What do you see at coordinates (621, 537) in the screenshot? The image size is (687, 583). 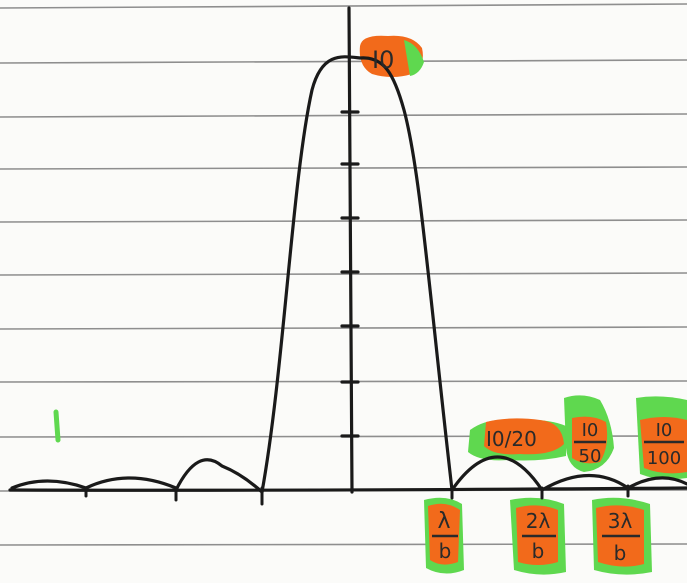 I see `min-3-label: 3λ b` at bounding box center [621, 537].